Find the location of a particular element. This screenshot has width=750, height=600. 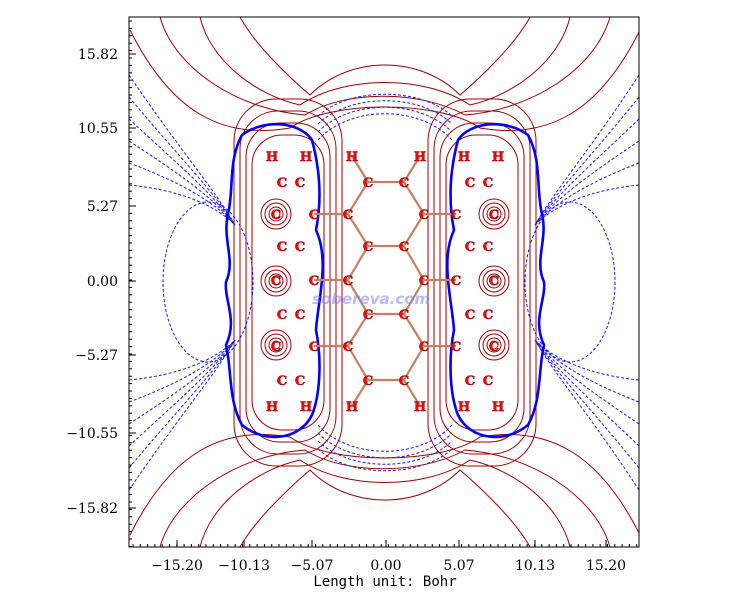

y-tick-label: 5.27 is located at coordinates (102, 207).